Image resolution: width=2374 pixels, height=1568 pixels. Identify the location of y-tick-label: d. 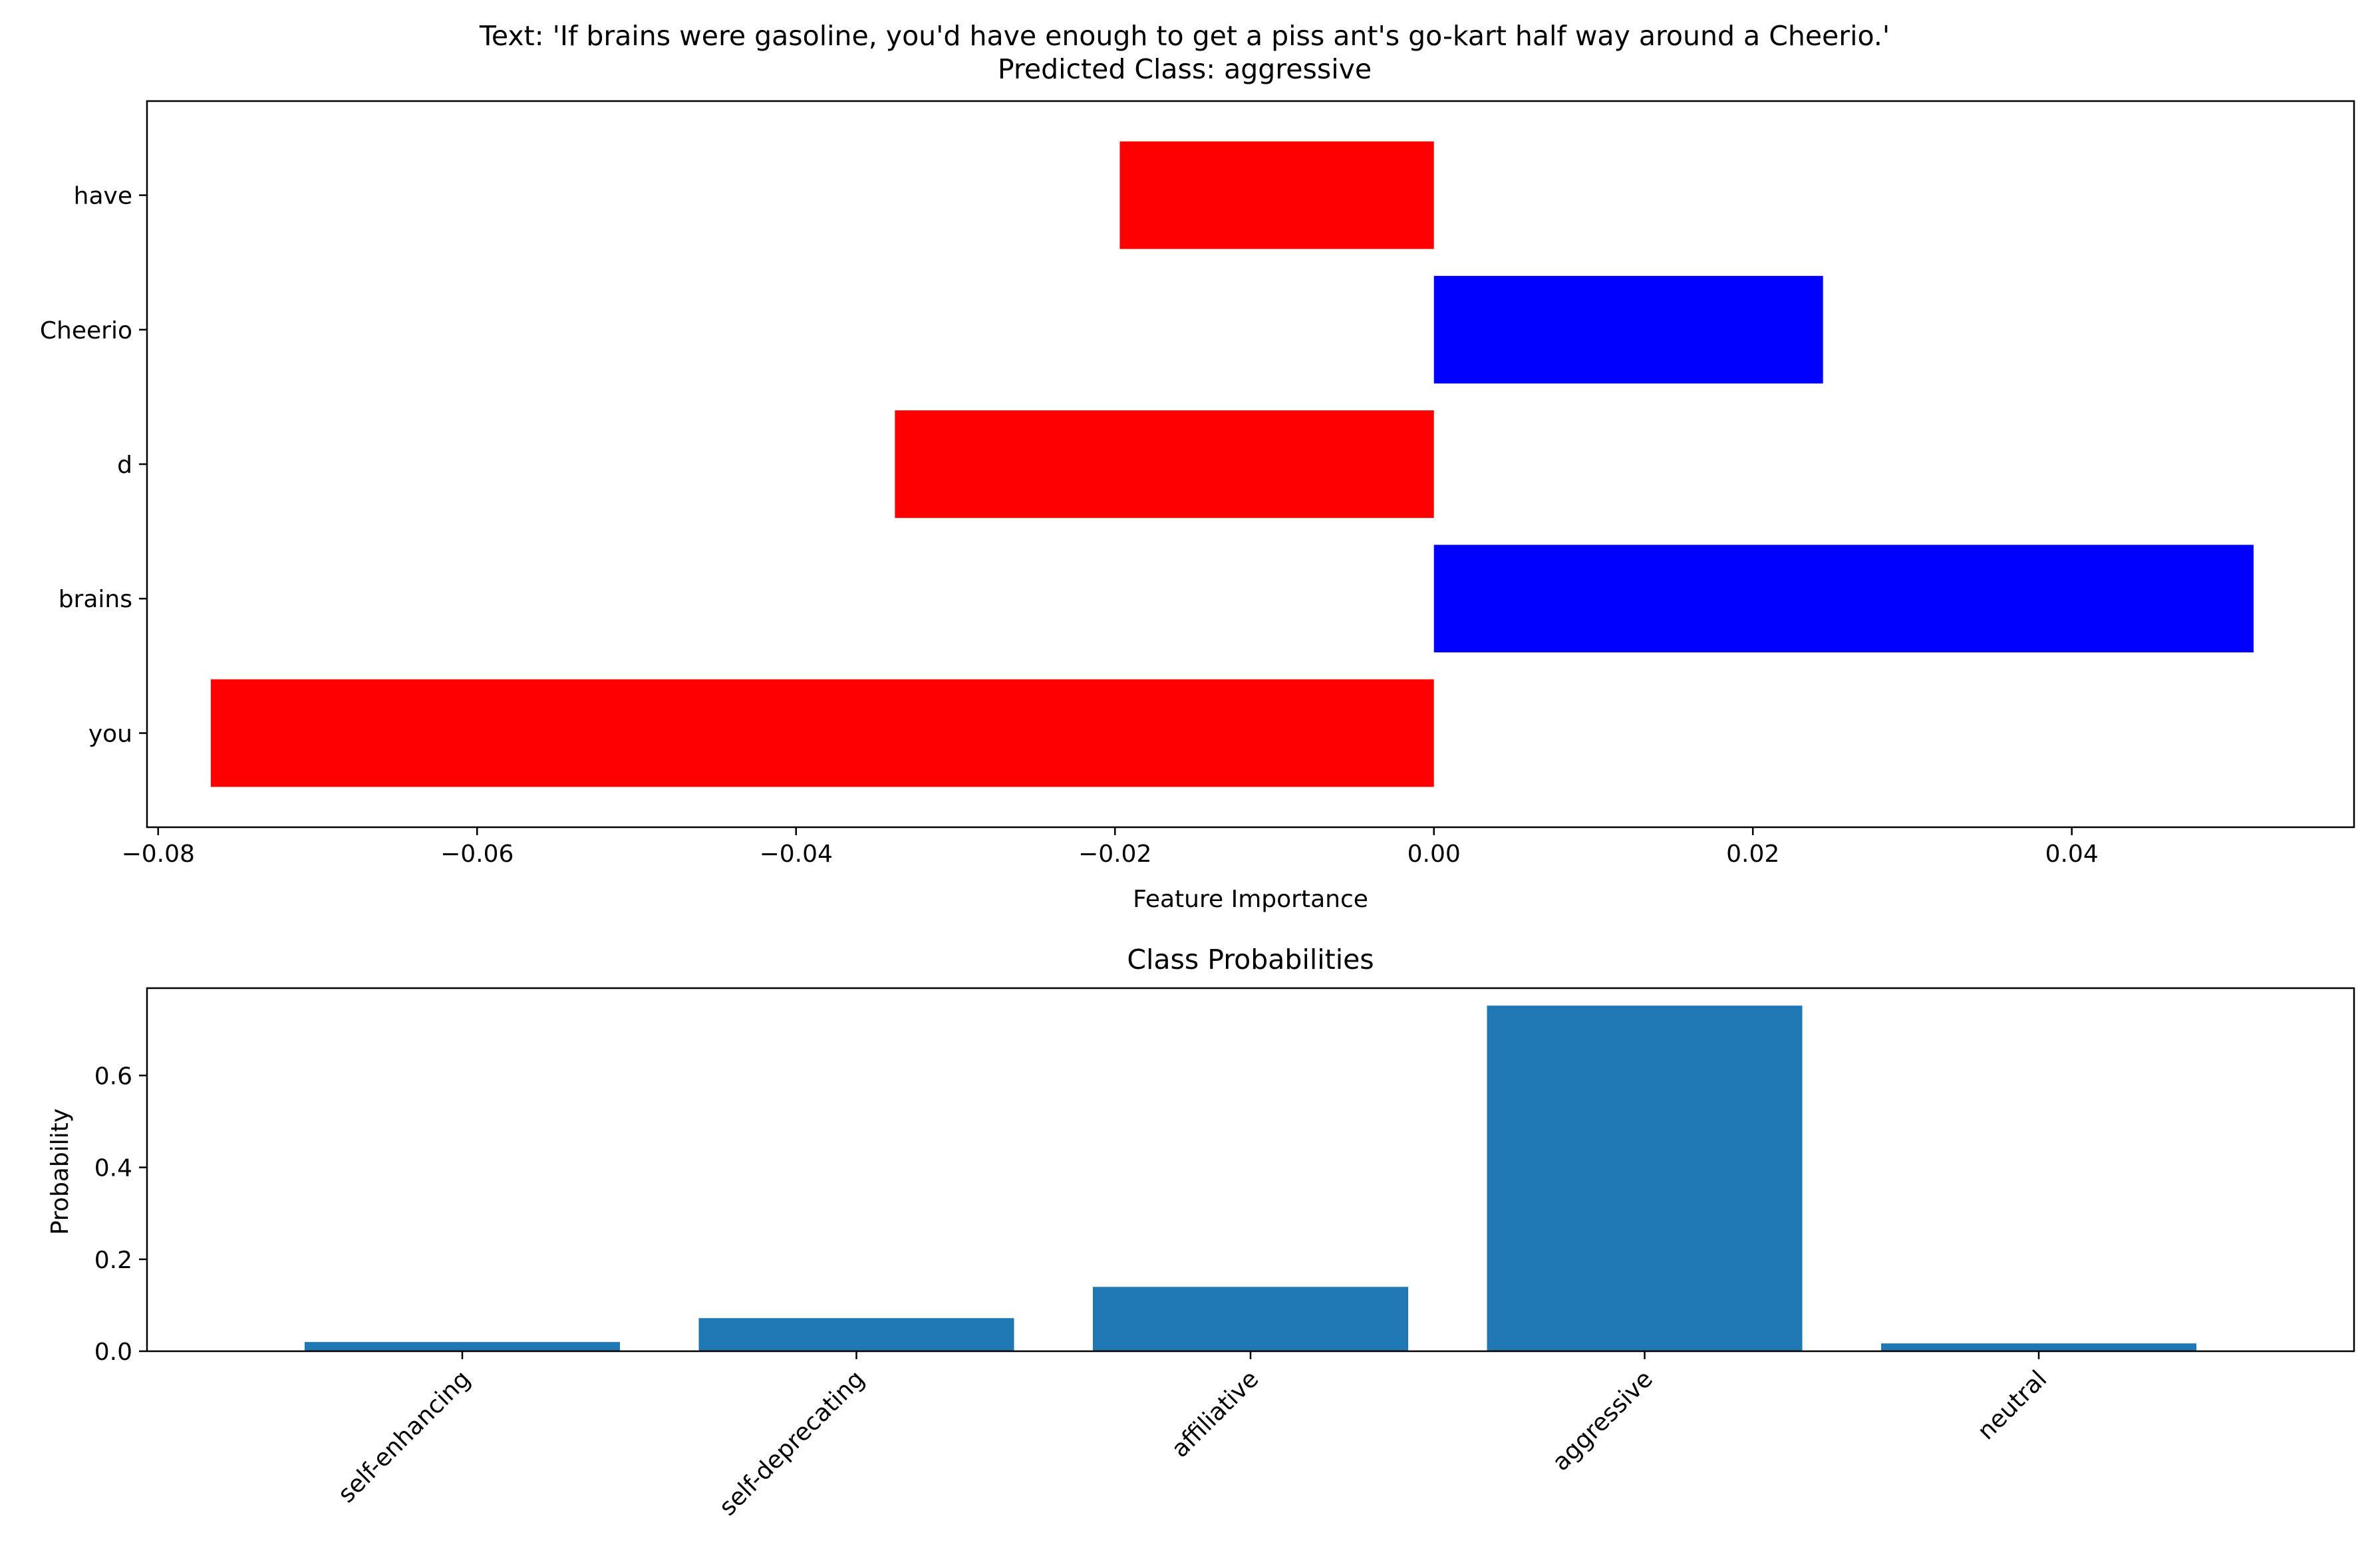
(124, 465).